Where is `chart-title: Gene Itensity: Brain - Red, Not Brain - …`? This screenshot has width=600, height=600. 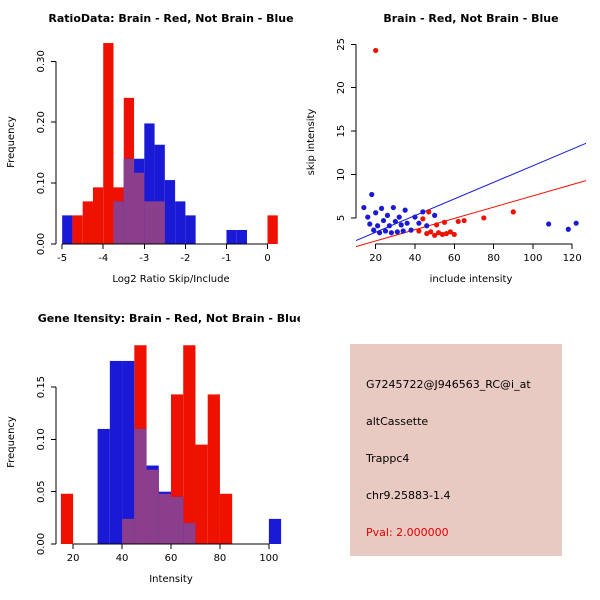
chart-title: Gene Itensity: Brain - Red, Not Brain - … is located at coordinates (169, 318).